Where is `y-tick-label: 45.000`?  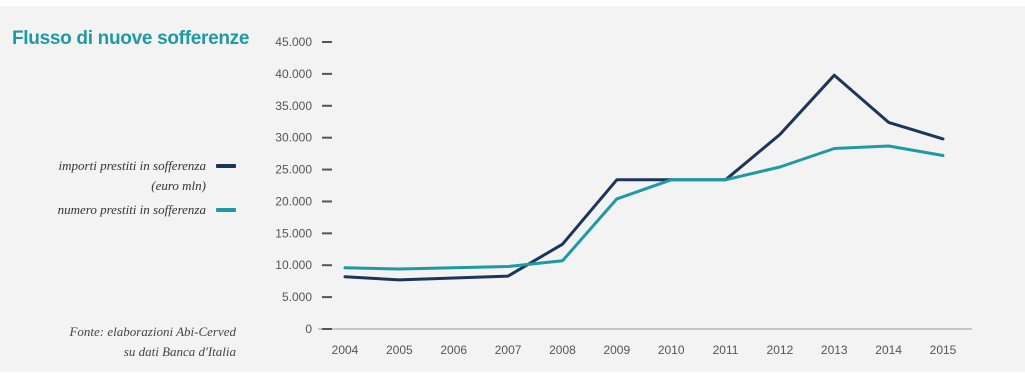 y-tick-label: 45.000 is located at coordinates (293, 42).